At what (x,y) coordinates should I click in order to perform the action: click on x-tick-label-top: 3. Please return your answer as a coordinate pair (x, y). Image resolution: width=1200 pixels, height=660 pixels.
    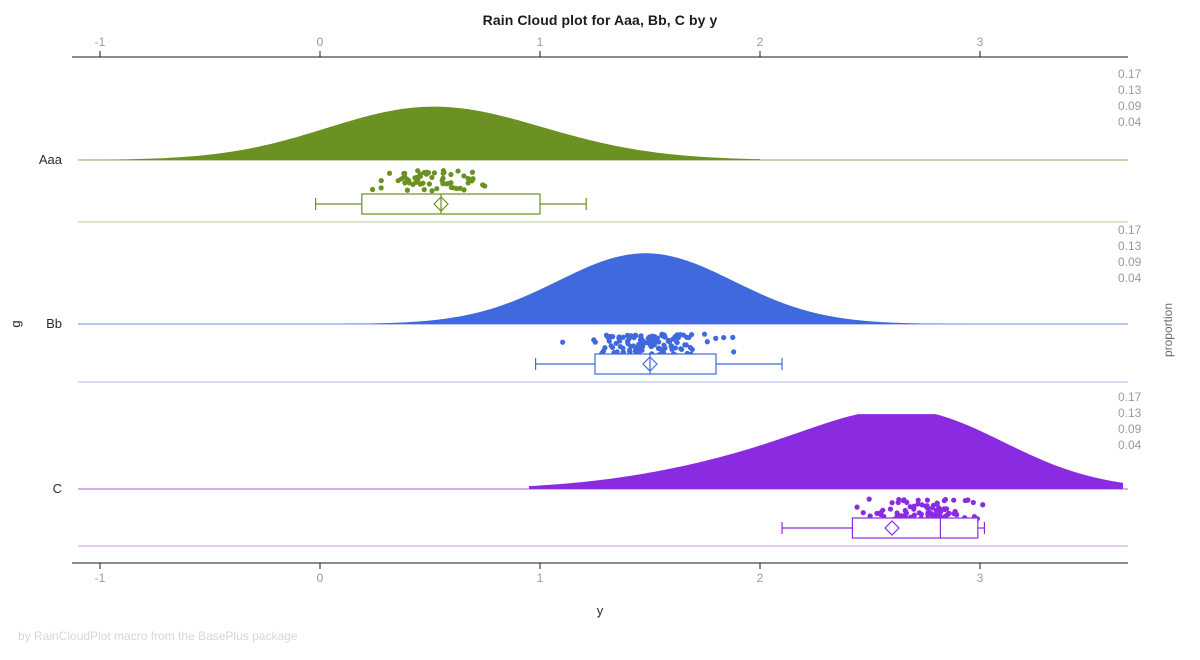
    Looking at the image, I should click on (980, 42).